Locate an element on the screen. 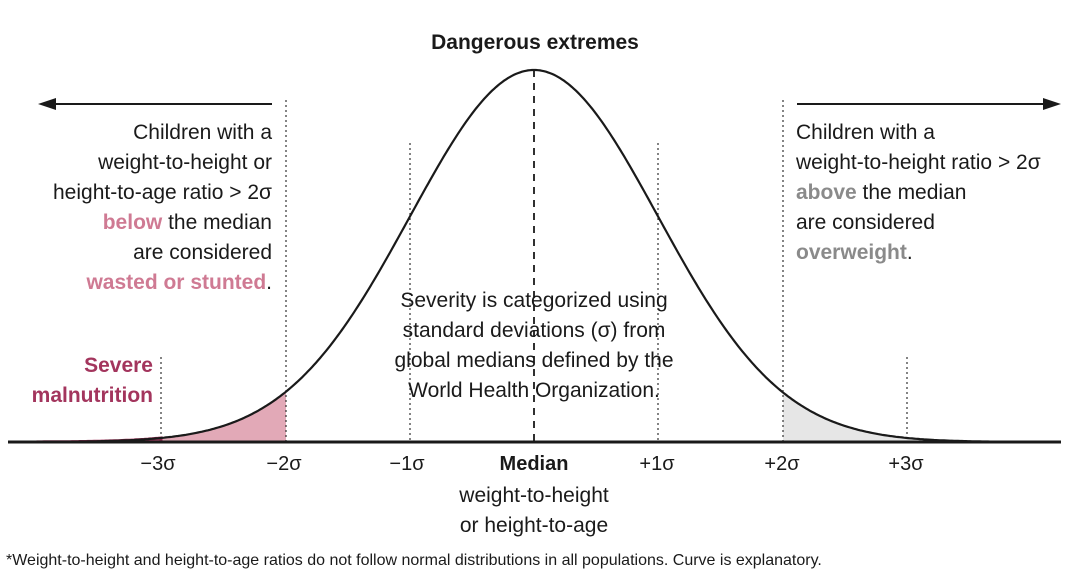  left-arrow-icon is located at coordinates (155, 104).